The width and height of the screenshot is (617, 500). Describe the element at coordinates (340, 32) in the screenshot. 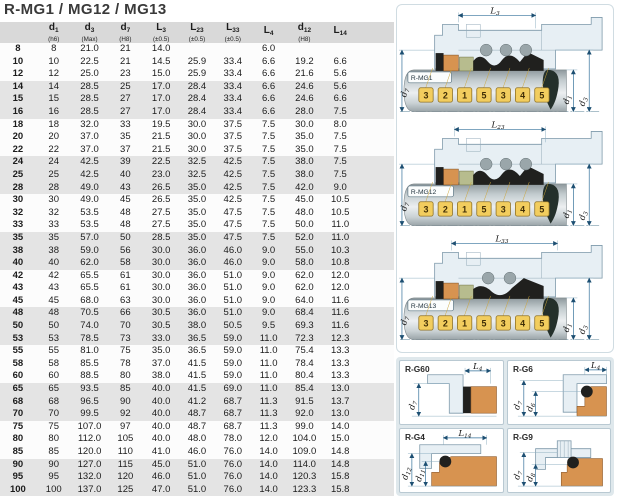

I see `column-header: L14` at that location.